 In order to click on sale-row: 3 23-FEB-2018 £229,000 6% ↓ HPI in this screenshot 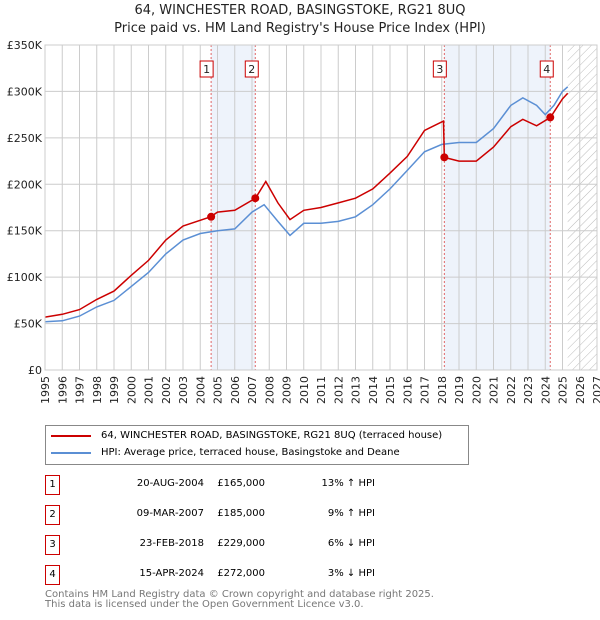, I will do `click(255, 545)`.